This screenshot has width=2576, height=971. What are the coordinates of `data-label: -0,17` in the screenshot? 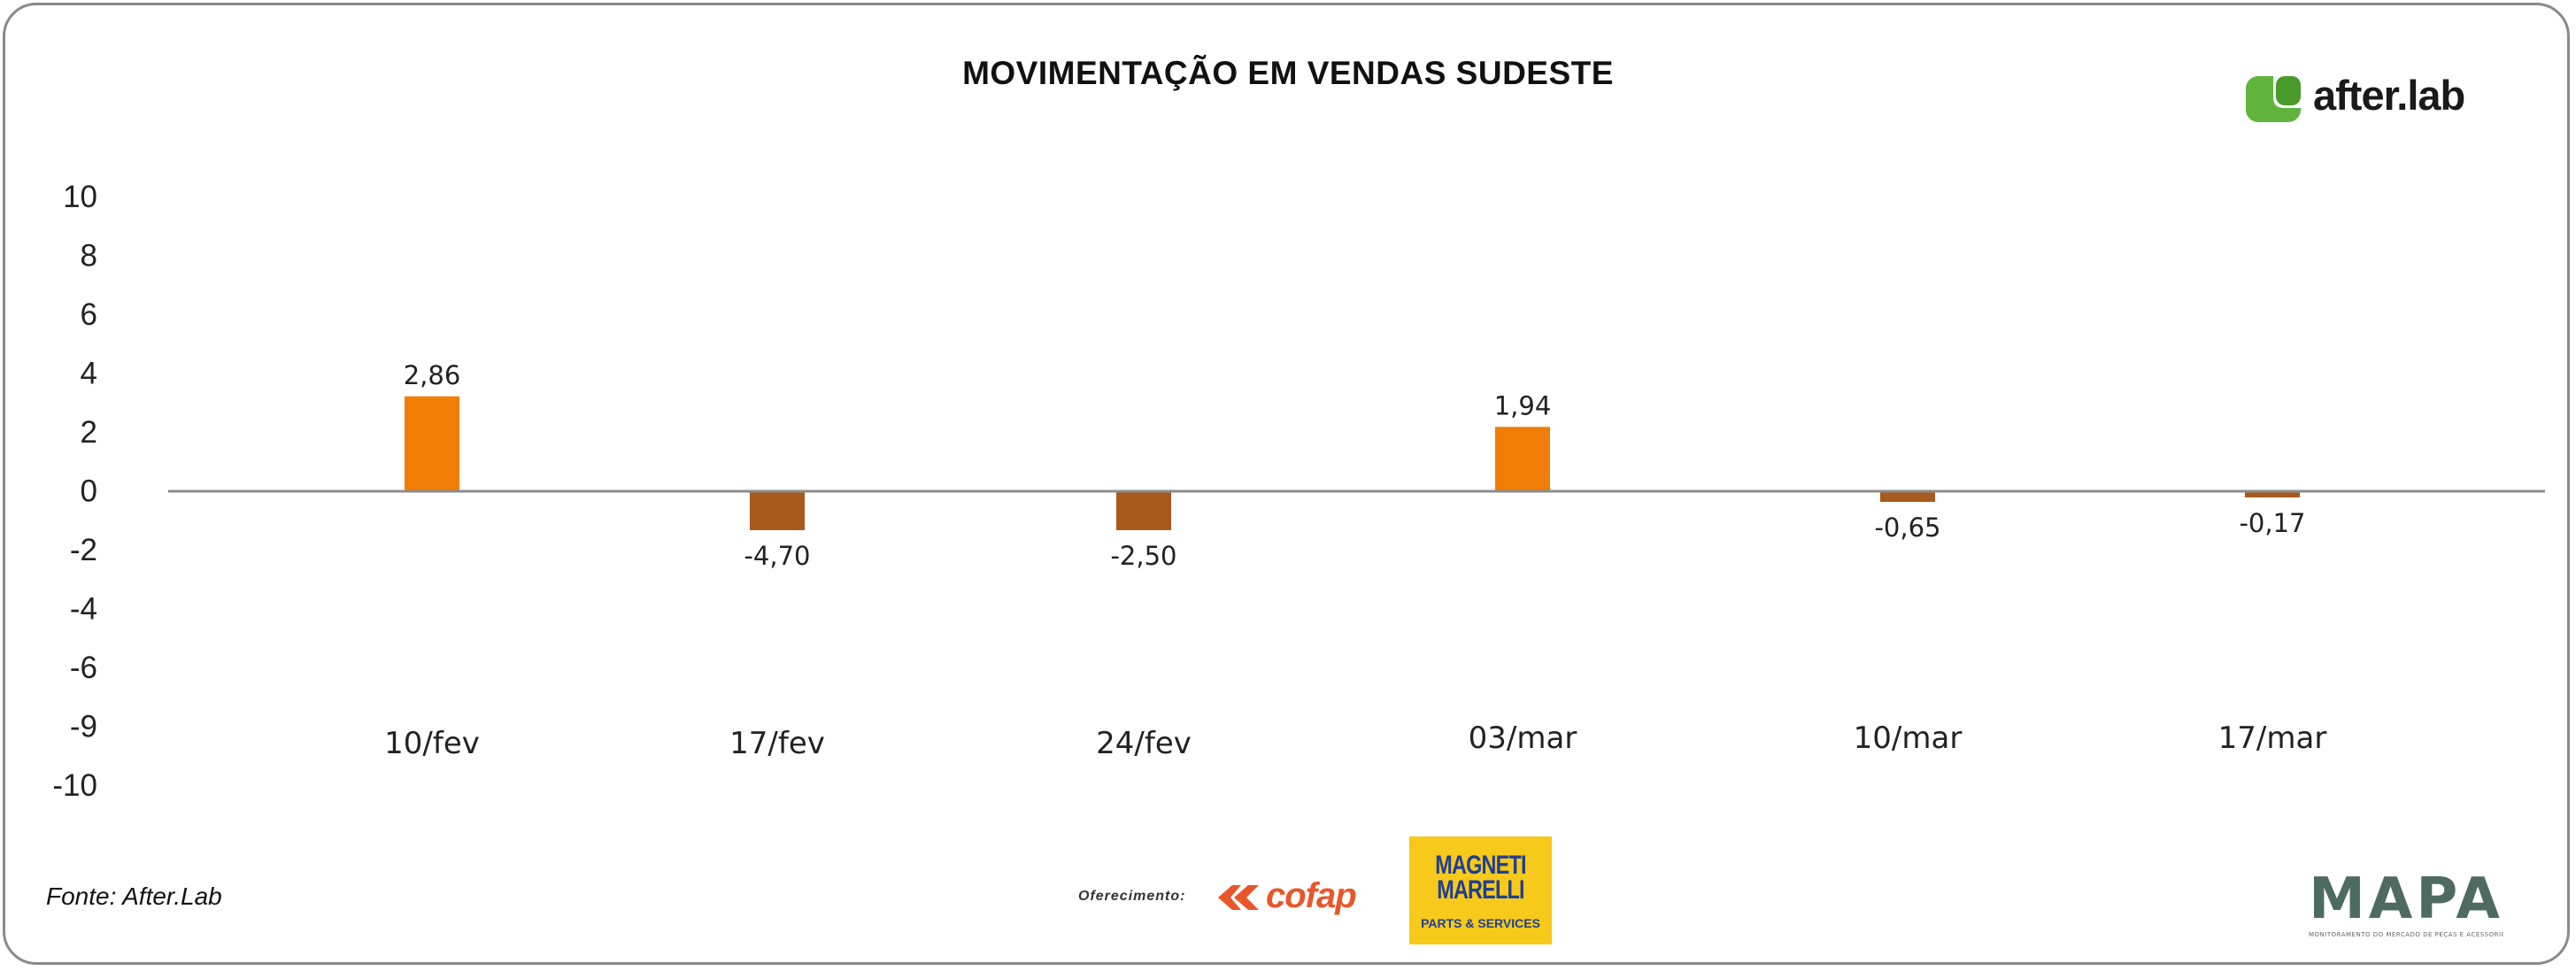 It's located at (2272, 523).